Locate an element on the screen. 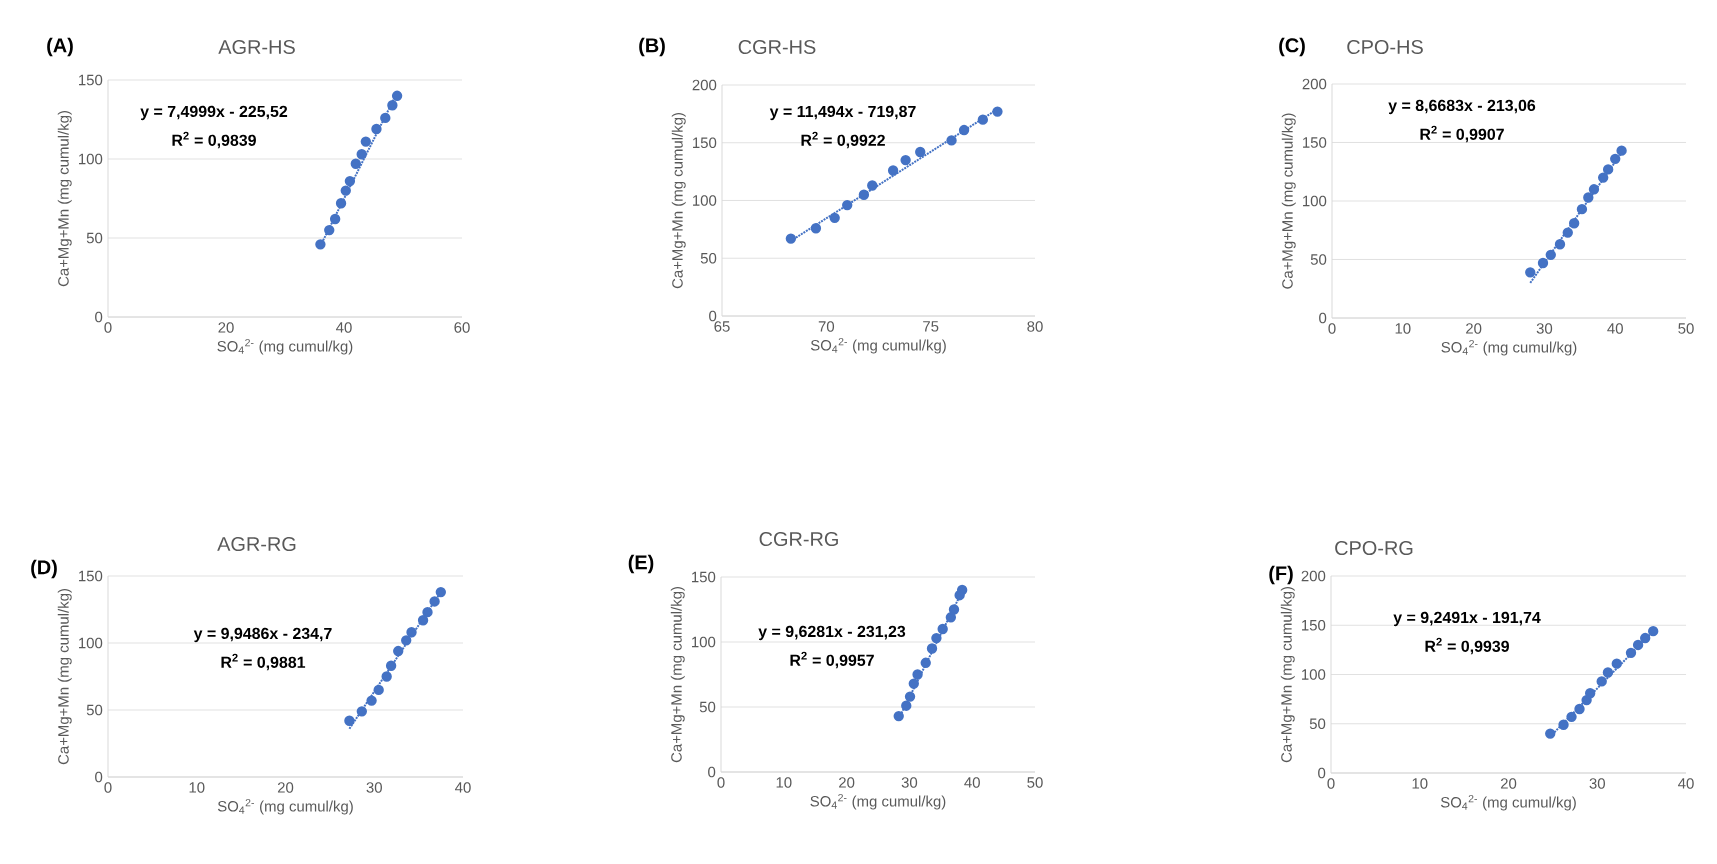 This screenshot has height=864, width=1717. text: (E) is located at coordinates (641, 564).